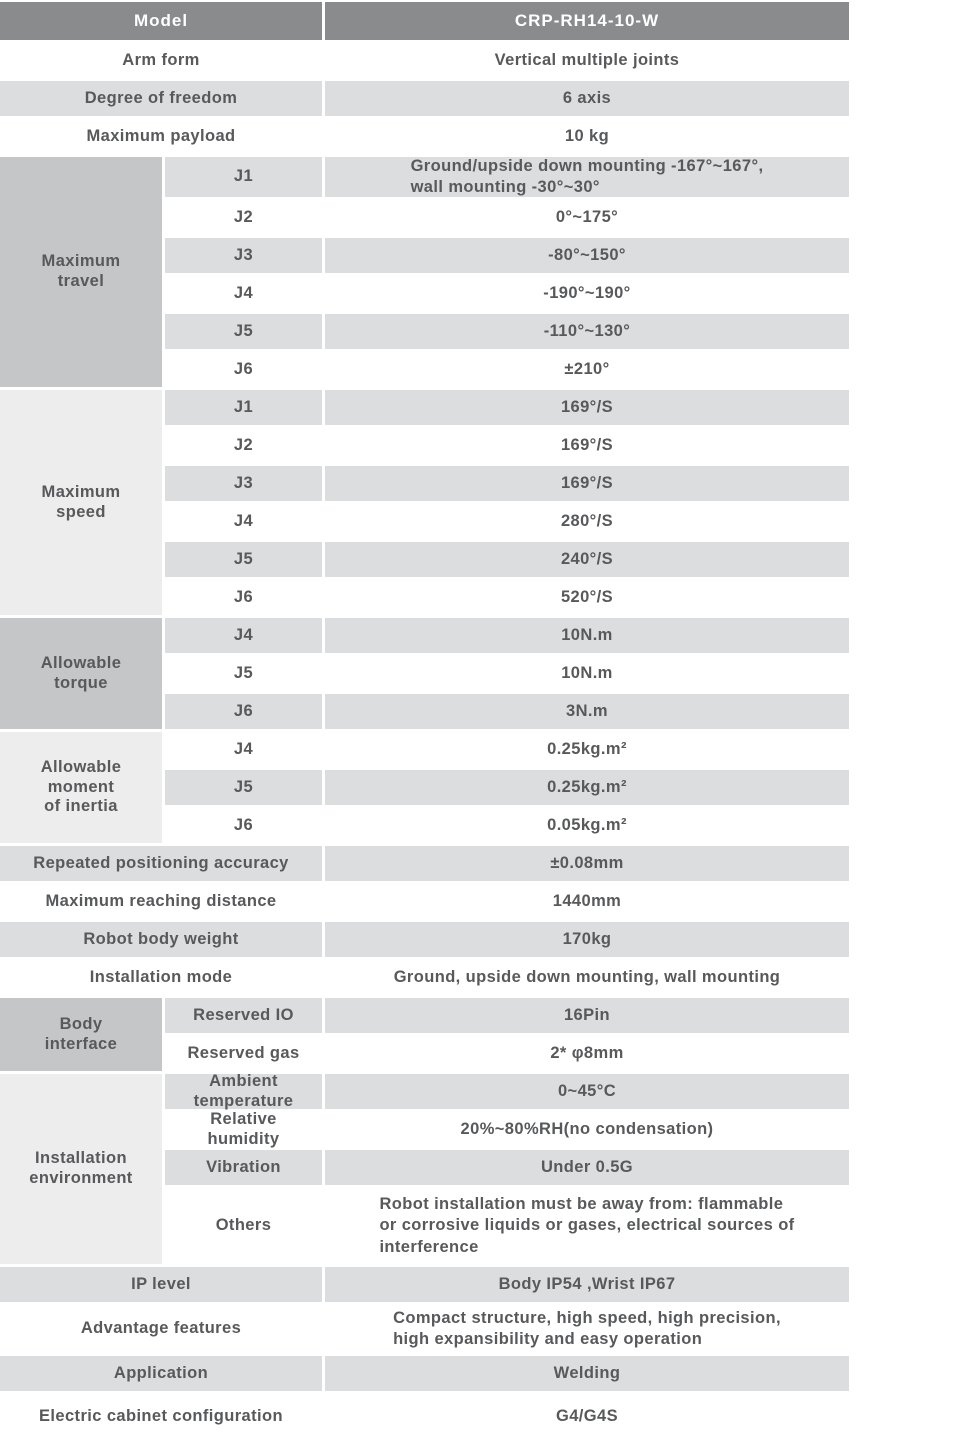 The height and width of the screenshot is (1448, 966). Describe the element at coordinates (243, 369) in the screenshot. I see `subrow-label-maximum-travel-5: J6` at that location.